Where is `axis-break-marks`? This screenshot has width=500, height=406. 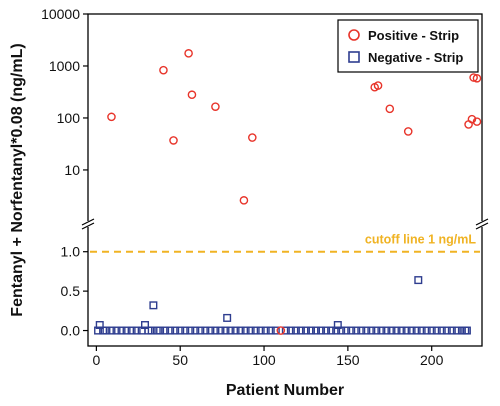
axis-break-marks is located at coordinates (285, 224).